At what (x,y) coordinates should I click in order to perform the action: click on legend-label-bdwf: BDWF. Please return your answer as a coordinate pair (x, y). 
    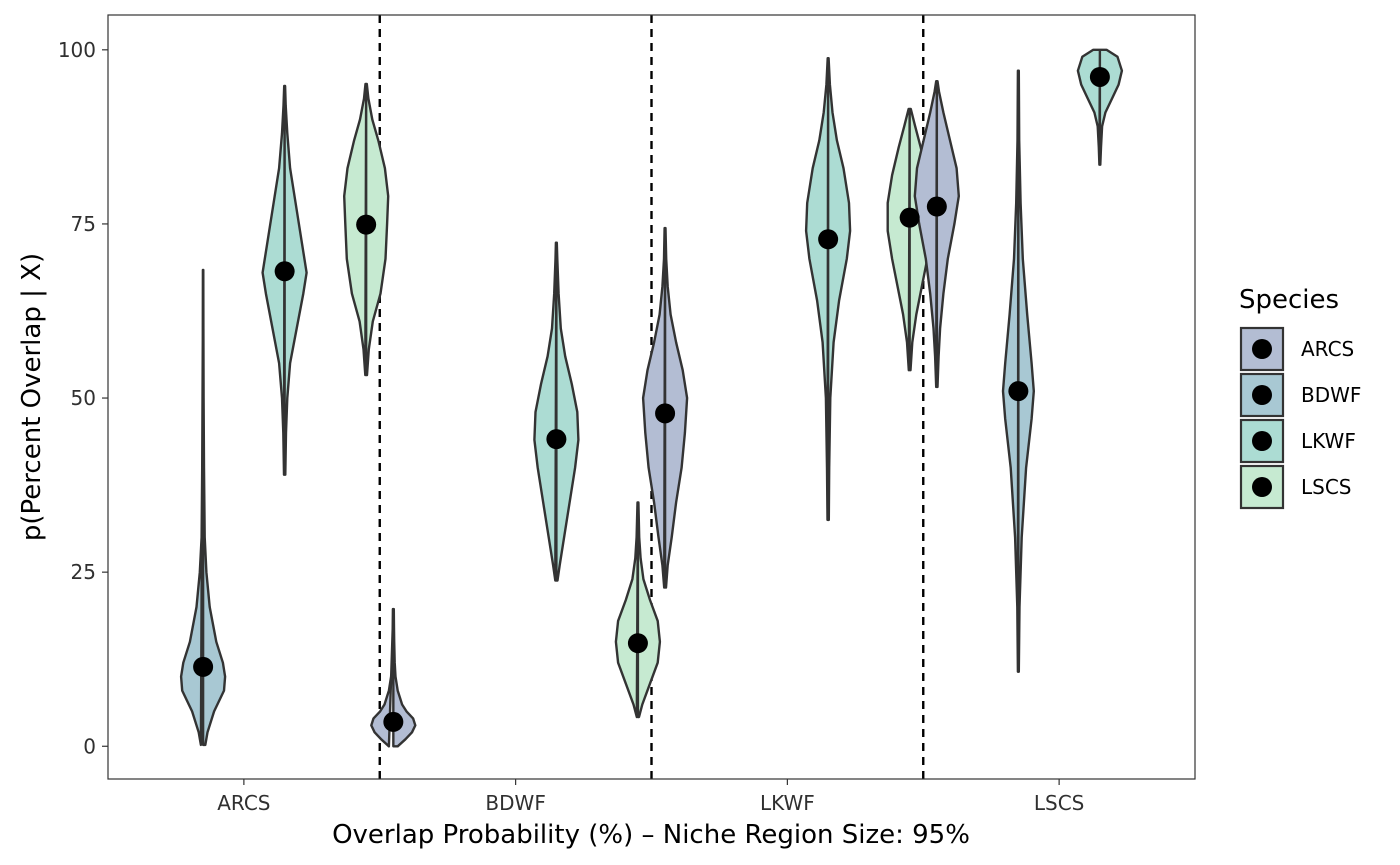
    Looking at the image, I should click on (1331, 395).